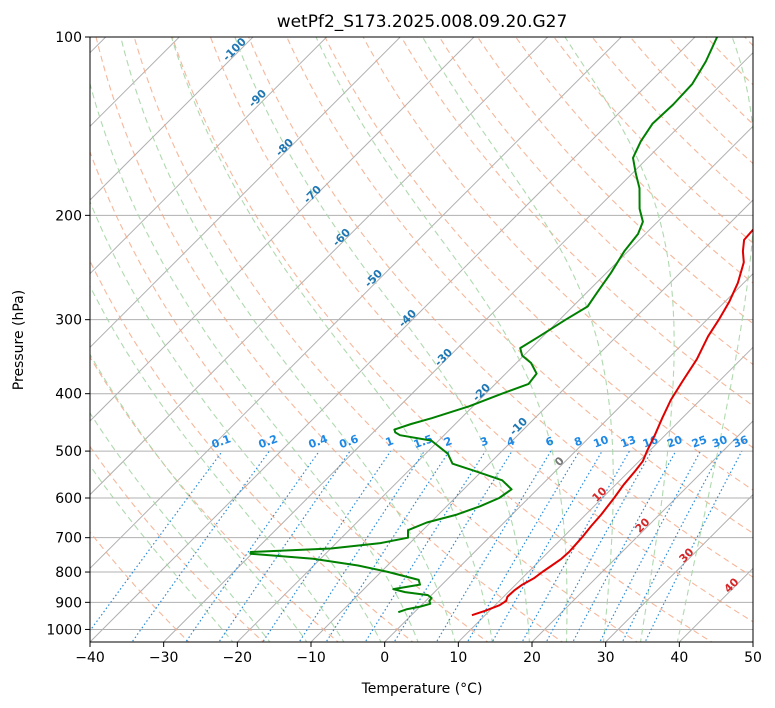 The image size is (775, 708). Describe the element at coordinates (318, 441) in the screenshot. I see `mixing-ratio-label: 0.4` at that location.